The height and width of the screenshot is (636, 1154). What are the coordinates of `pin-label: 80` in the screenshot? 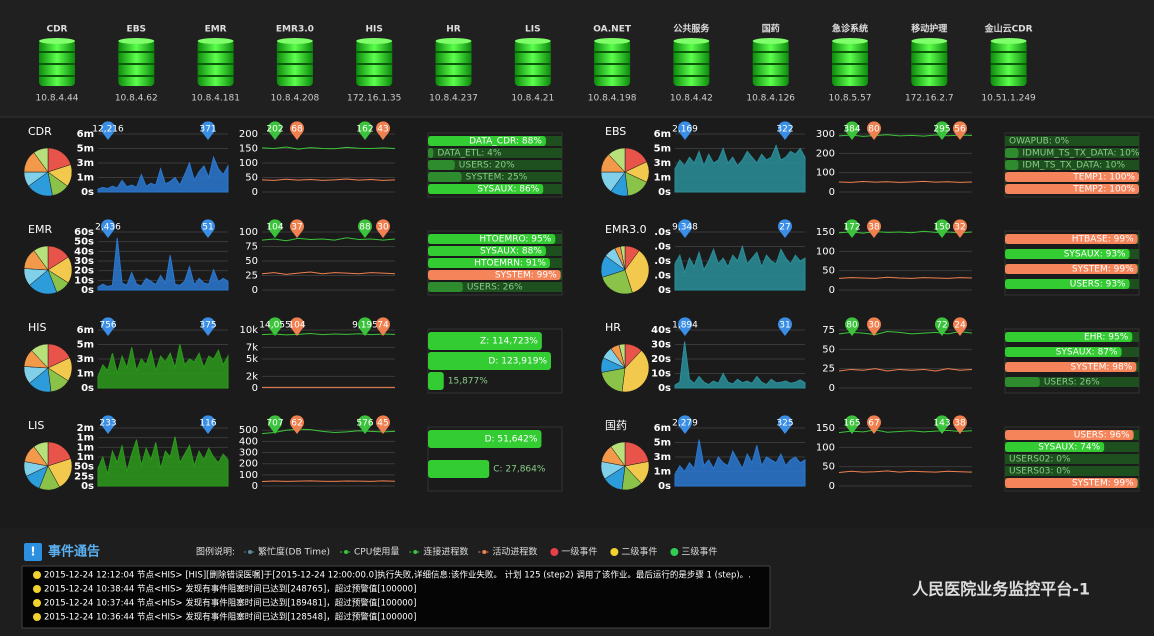 It's located at (852, 326).